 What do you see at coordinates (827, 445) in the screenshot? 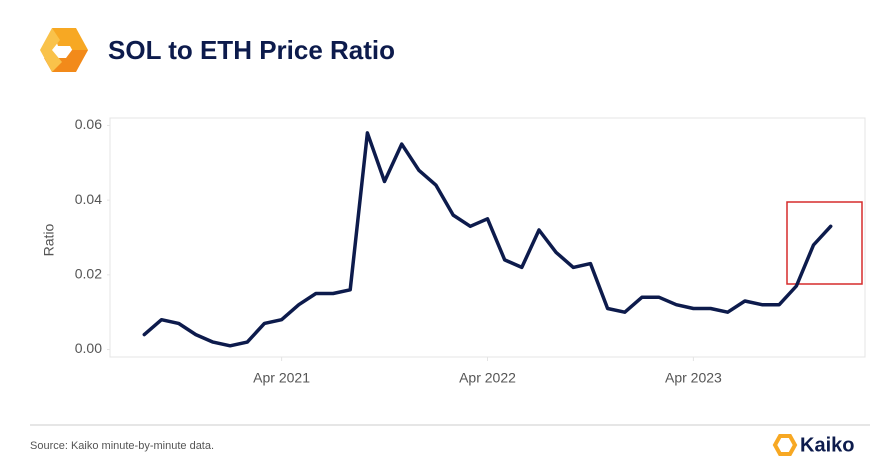
I see `brand-name: Kaiko` at bounding box center [827, 445].